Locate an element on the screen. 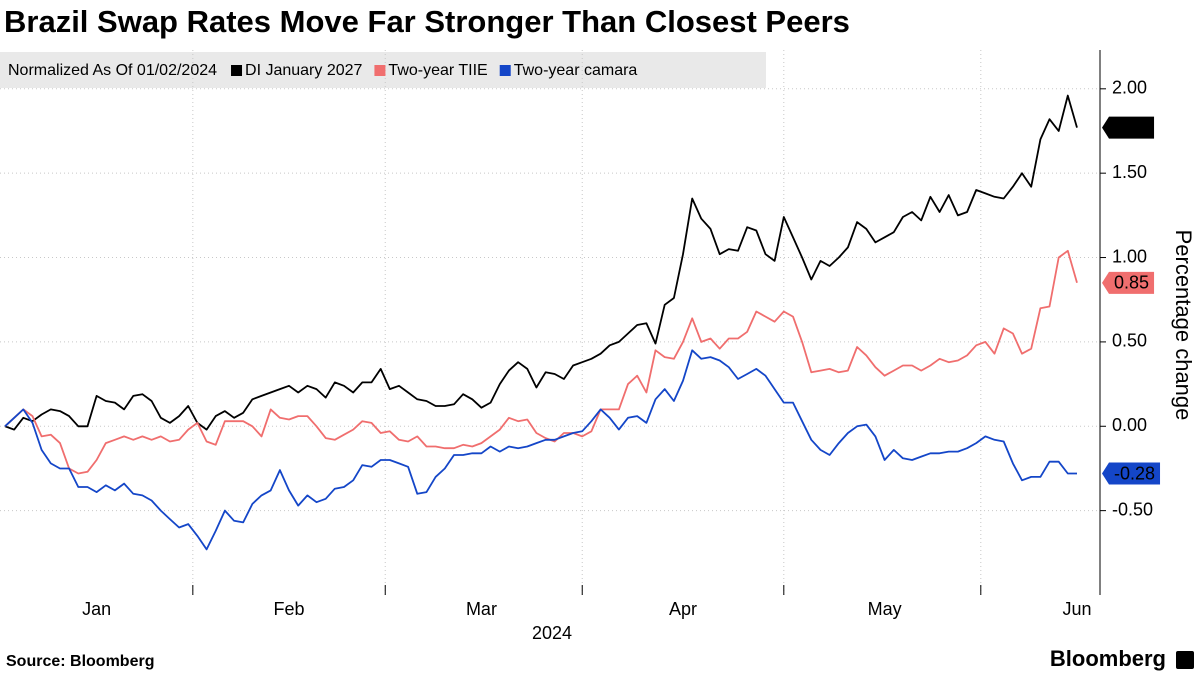 This screenshot has width=1200, height=675. x-tick-label: Jan is located at coordinates (96, 609).